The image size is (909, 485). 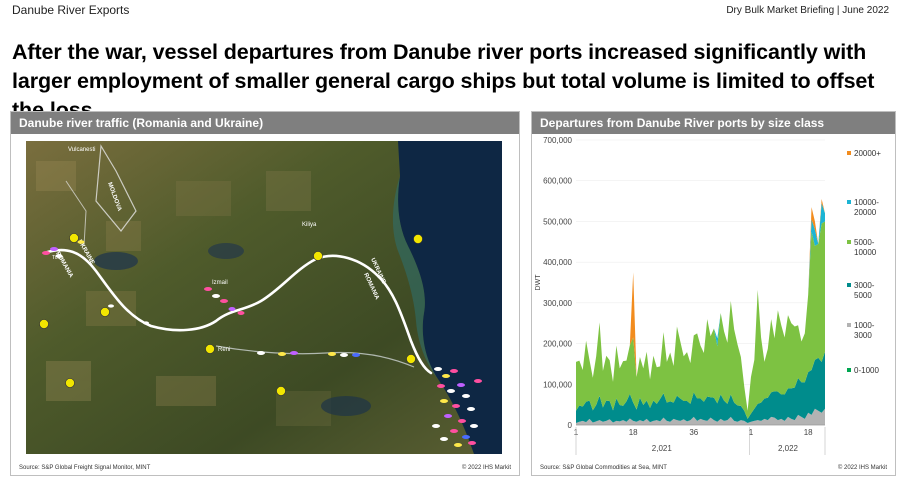 I want to click on y-tick-label: 0, so click(x=570, y=425).